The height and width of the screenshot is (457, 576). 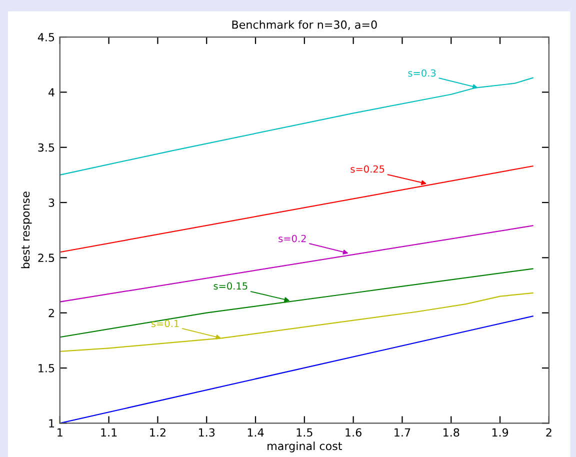 What do you see at coordinates (109, 432) in the screenshot?
I see `x-tick-label: 1.1` at bounding box center [109, 432].